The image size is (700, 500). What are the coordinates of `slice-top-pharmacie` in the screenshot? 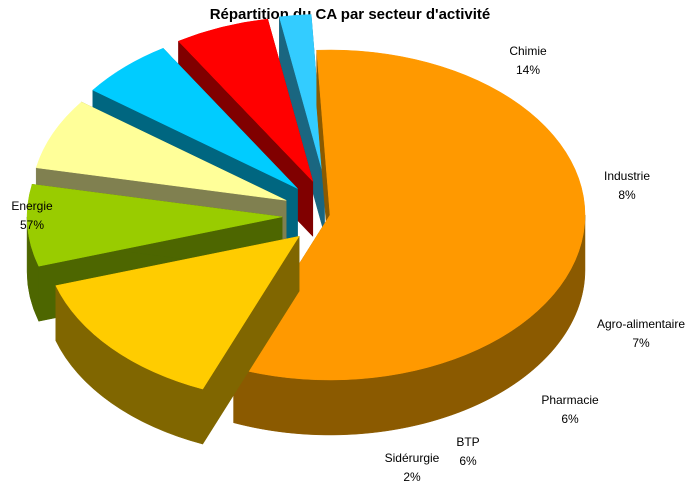 It's located at (195, 118).